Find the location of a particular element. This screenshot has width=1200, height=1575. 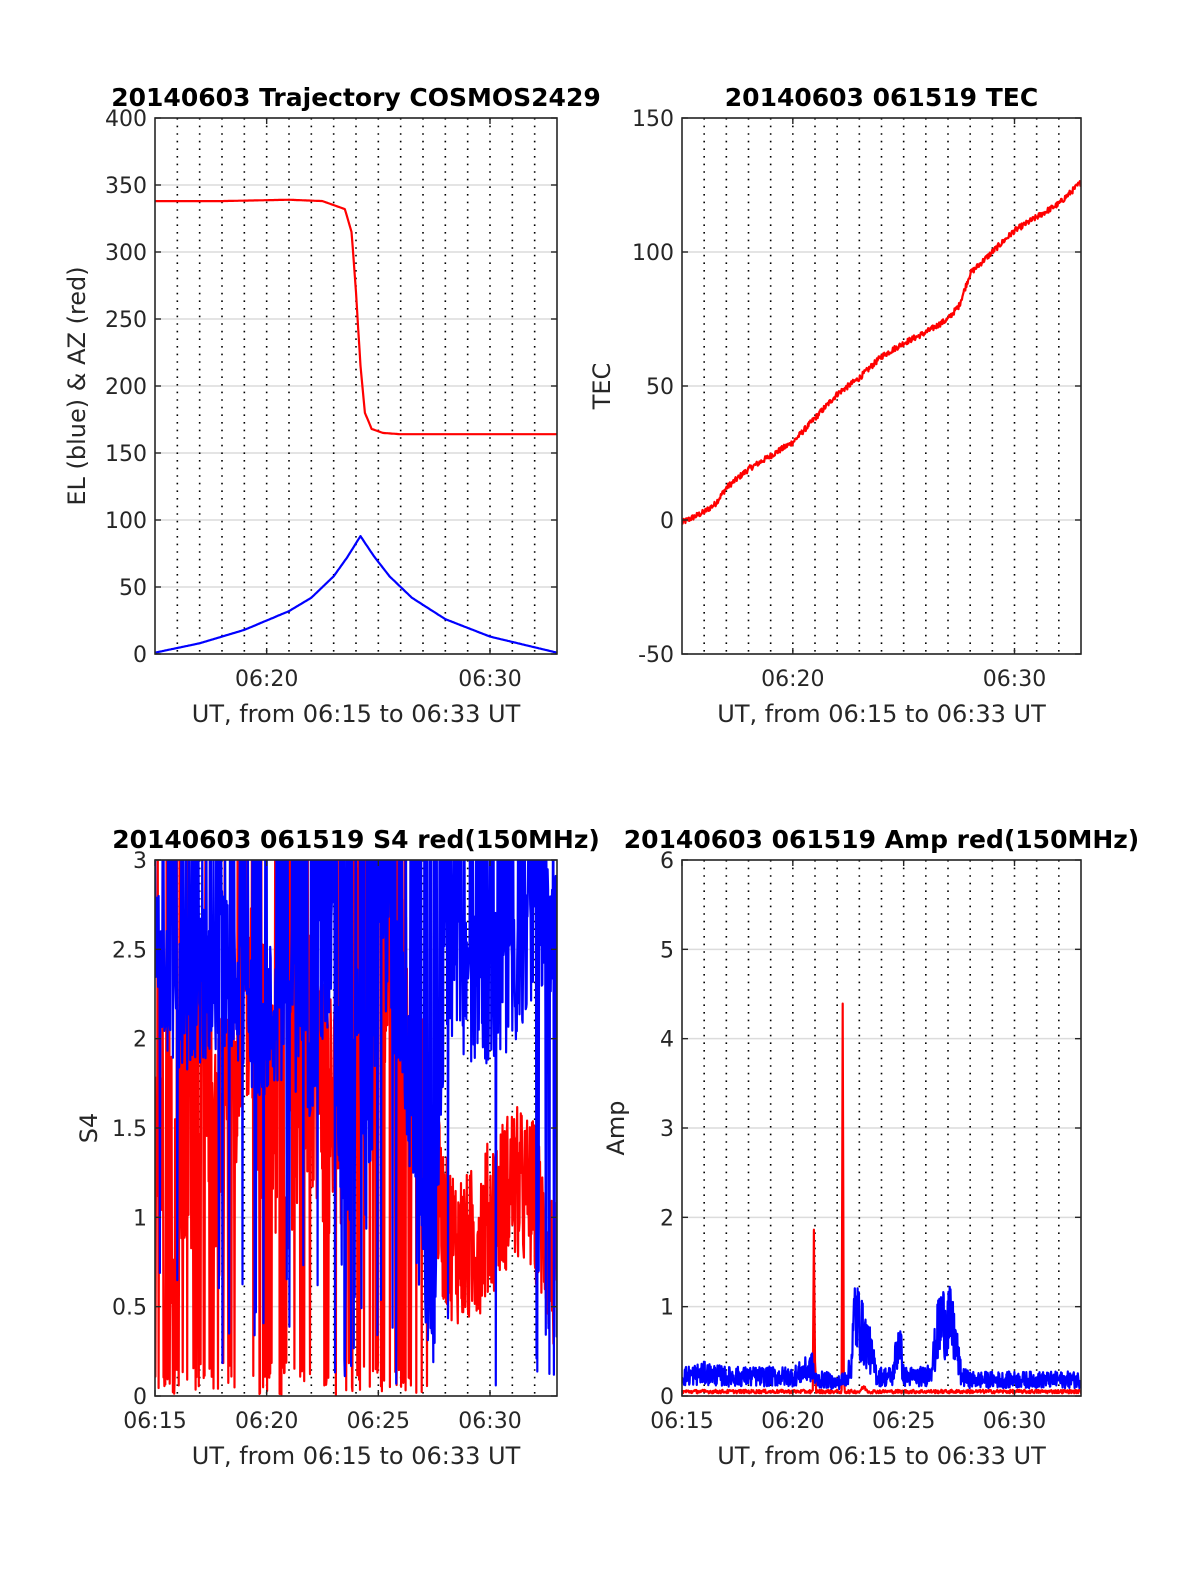

chart-title: 20140603 061519 S4 red(150MHz) is located at coordinates (356, 839).